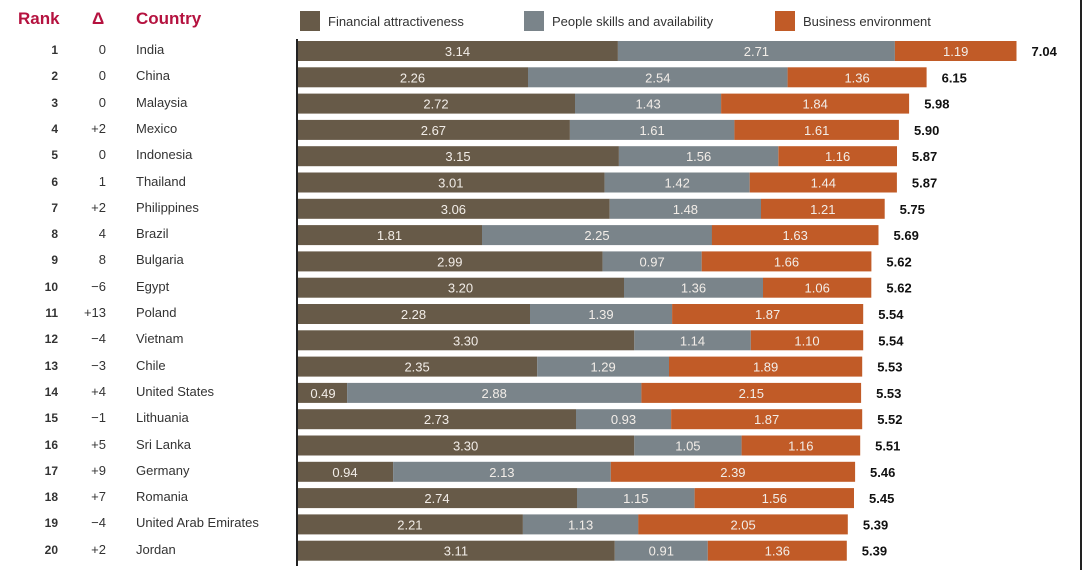  I want to click on rank-change-value: 4, so click(102, 234).